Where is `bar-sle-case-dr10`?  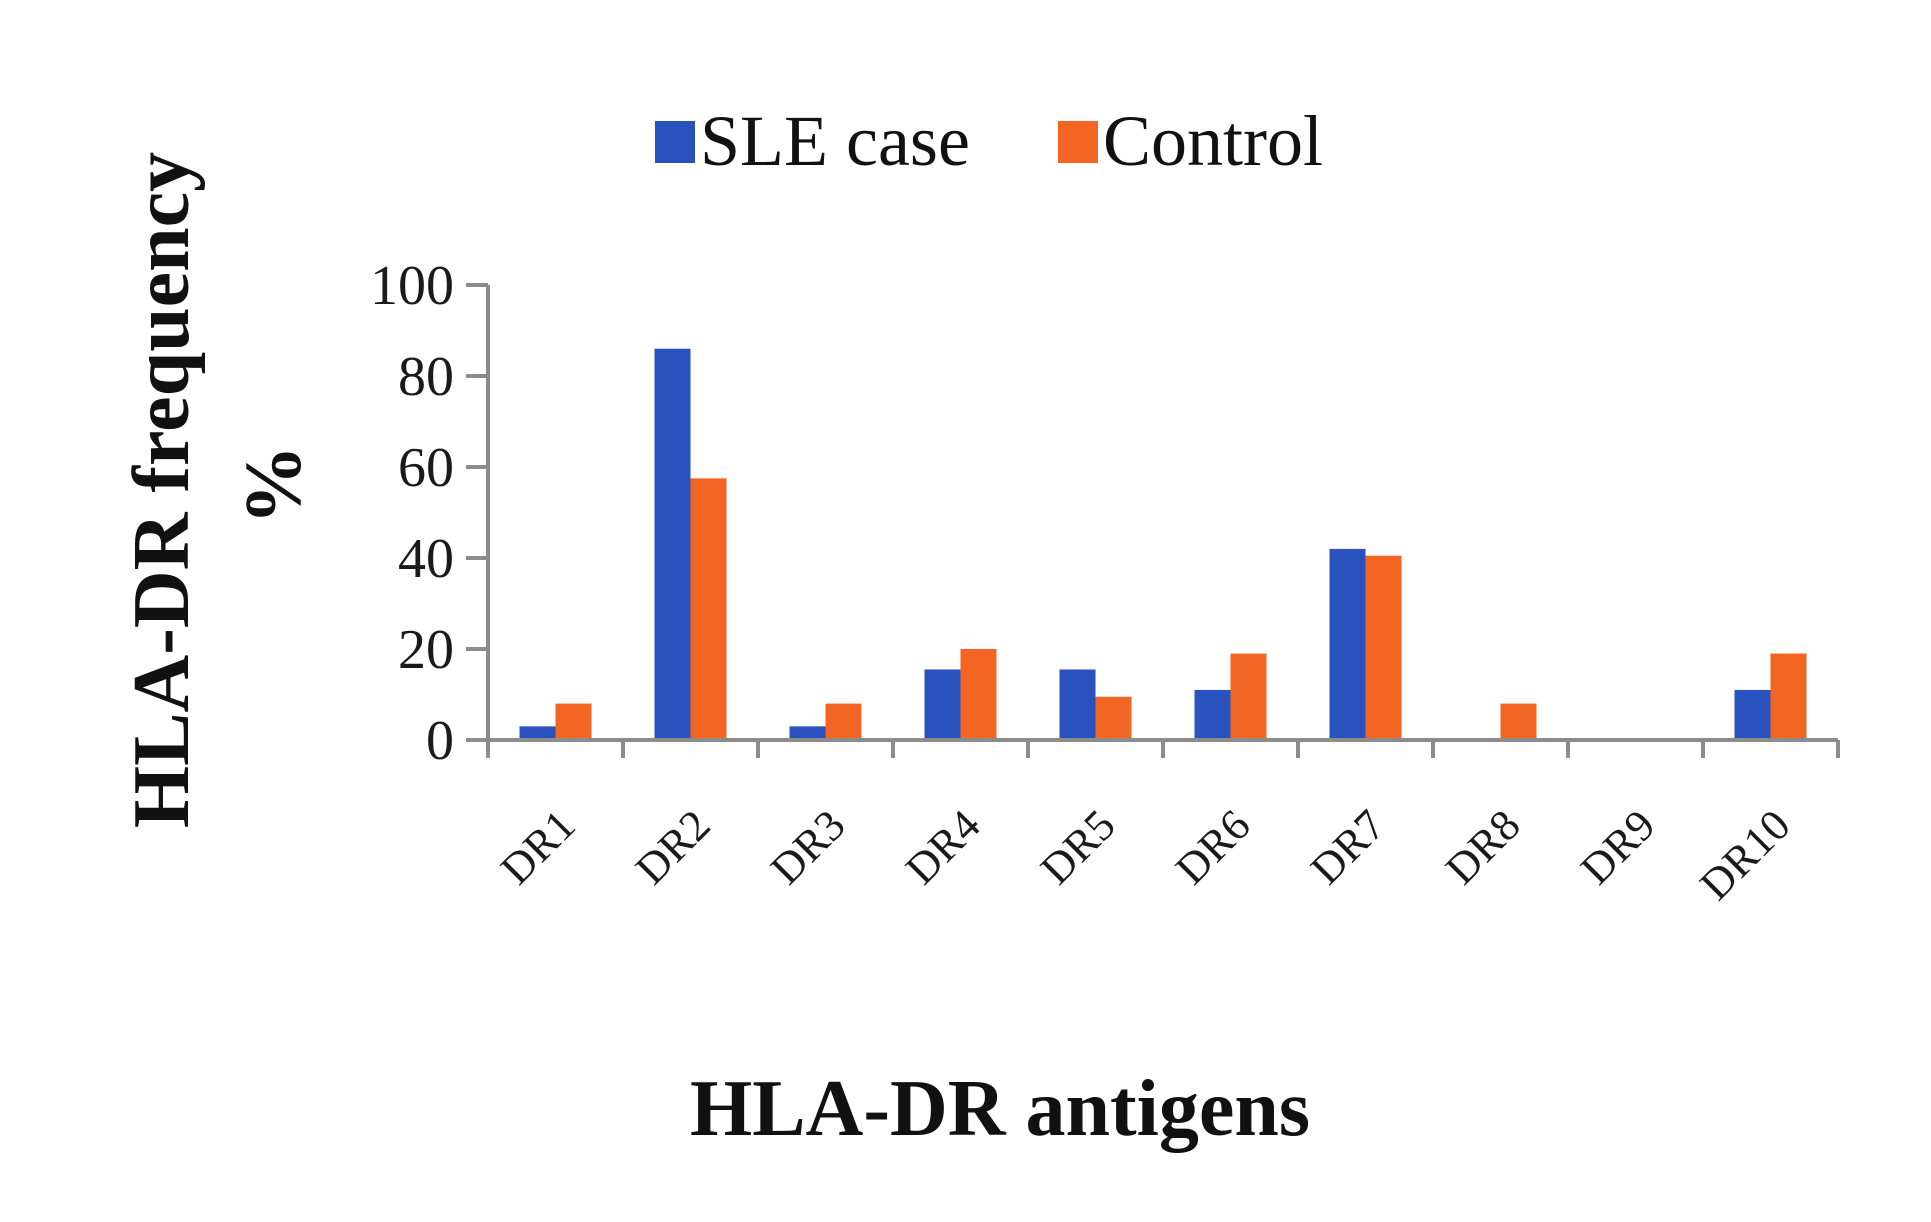 bar-sle-case-dr10 is located at coordinates (1752, 714).